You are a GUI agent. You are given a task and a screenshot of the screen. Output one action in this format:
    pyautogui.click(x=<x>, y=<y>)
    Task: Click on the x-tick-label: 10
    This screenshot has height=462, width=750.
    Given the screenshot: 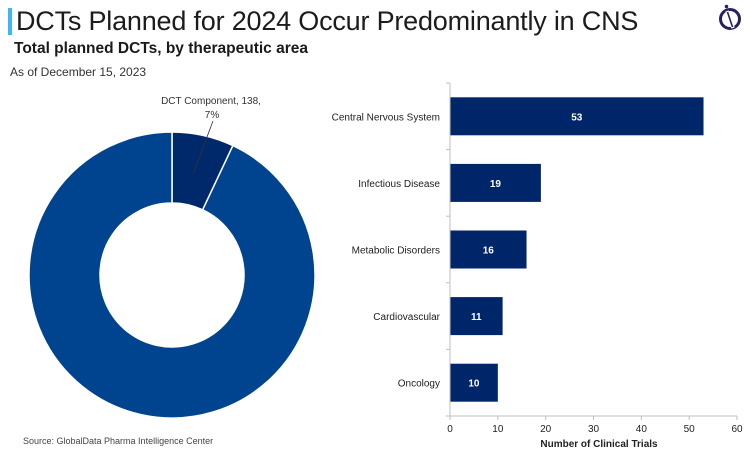 What is the action you would take?
    pyautogui.click(x=498, y=429)
    